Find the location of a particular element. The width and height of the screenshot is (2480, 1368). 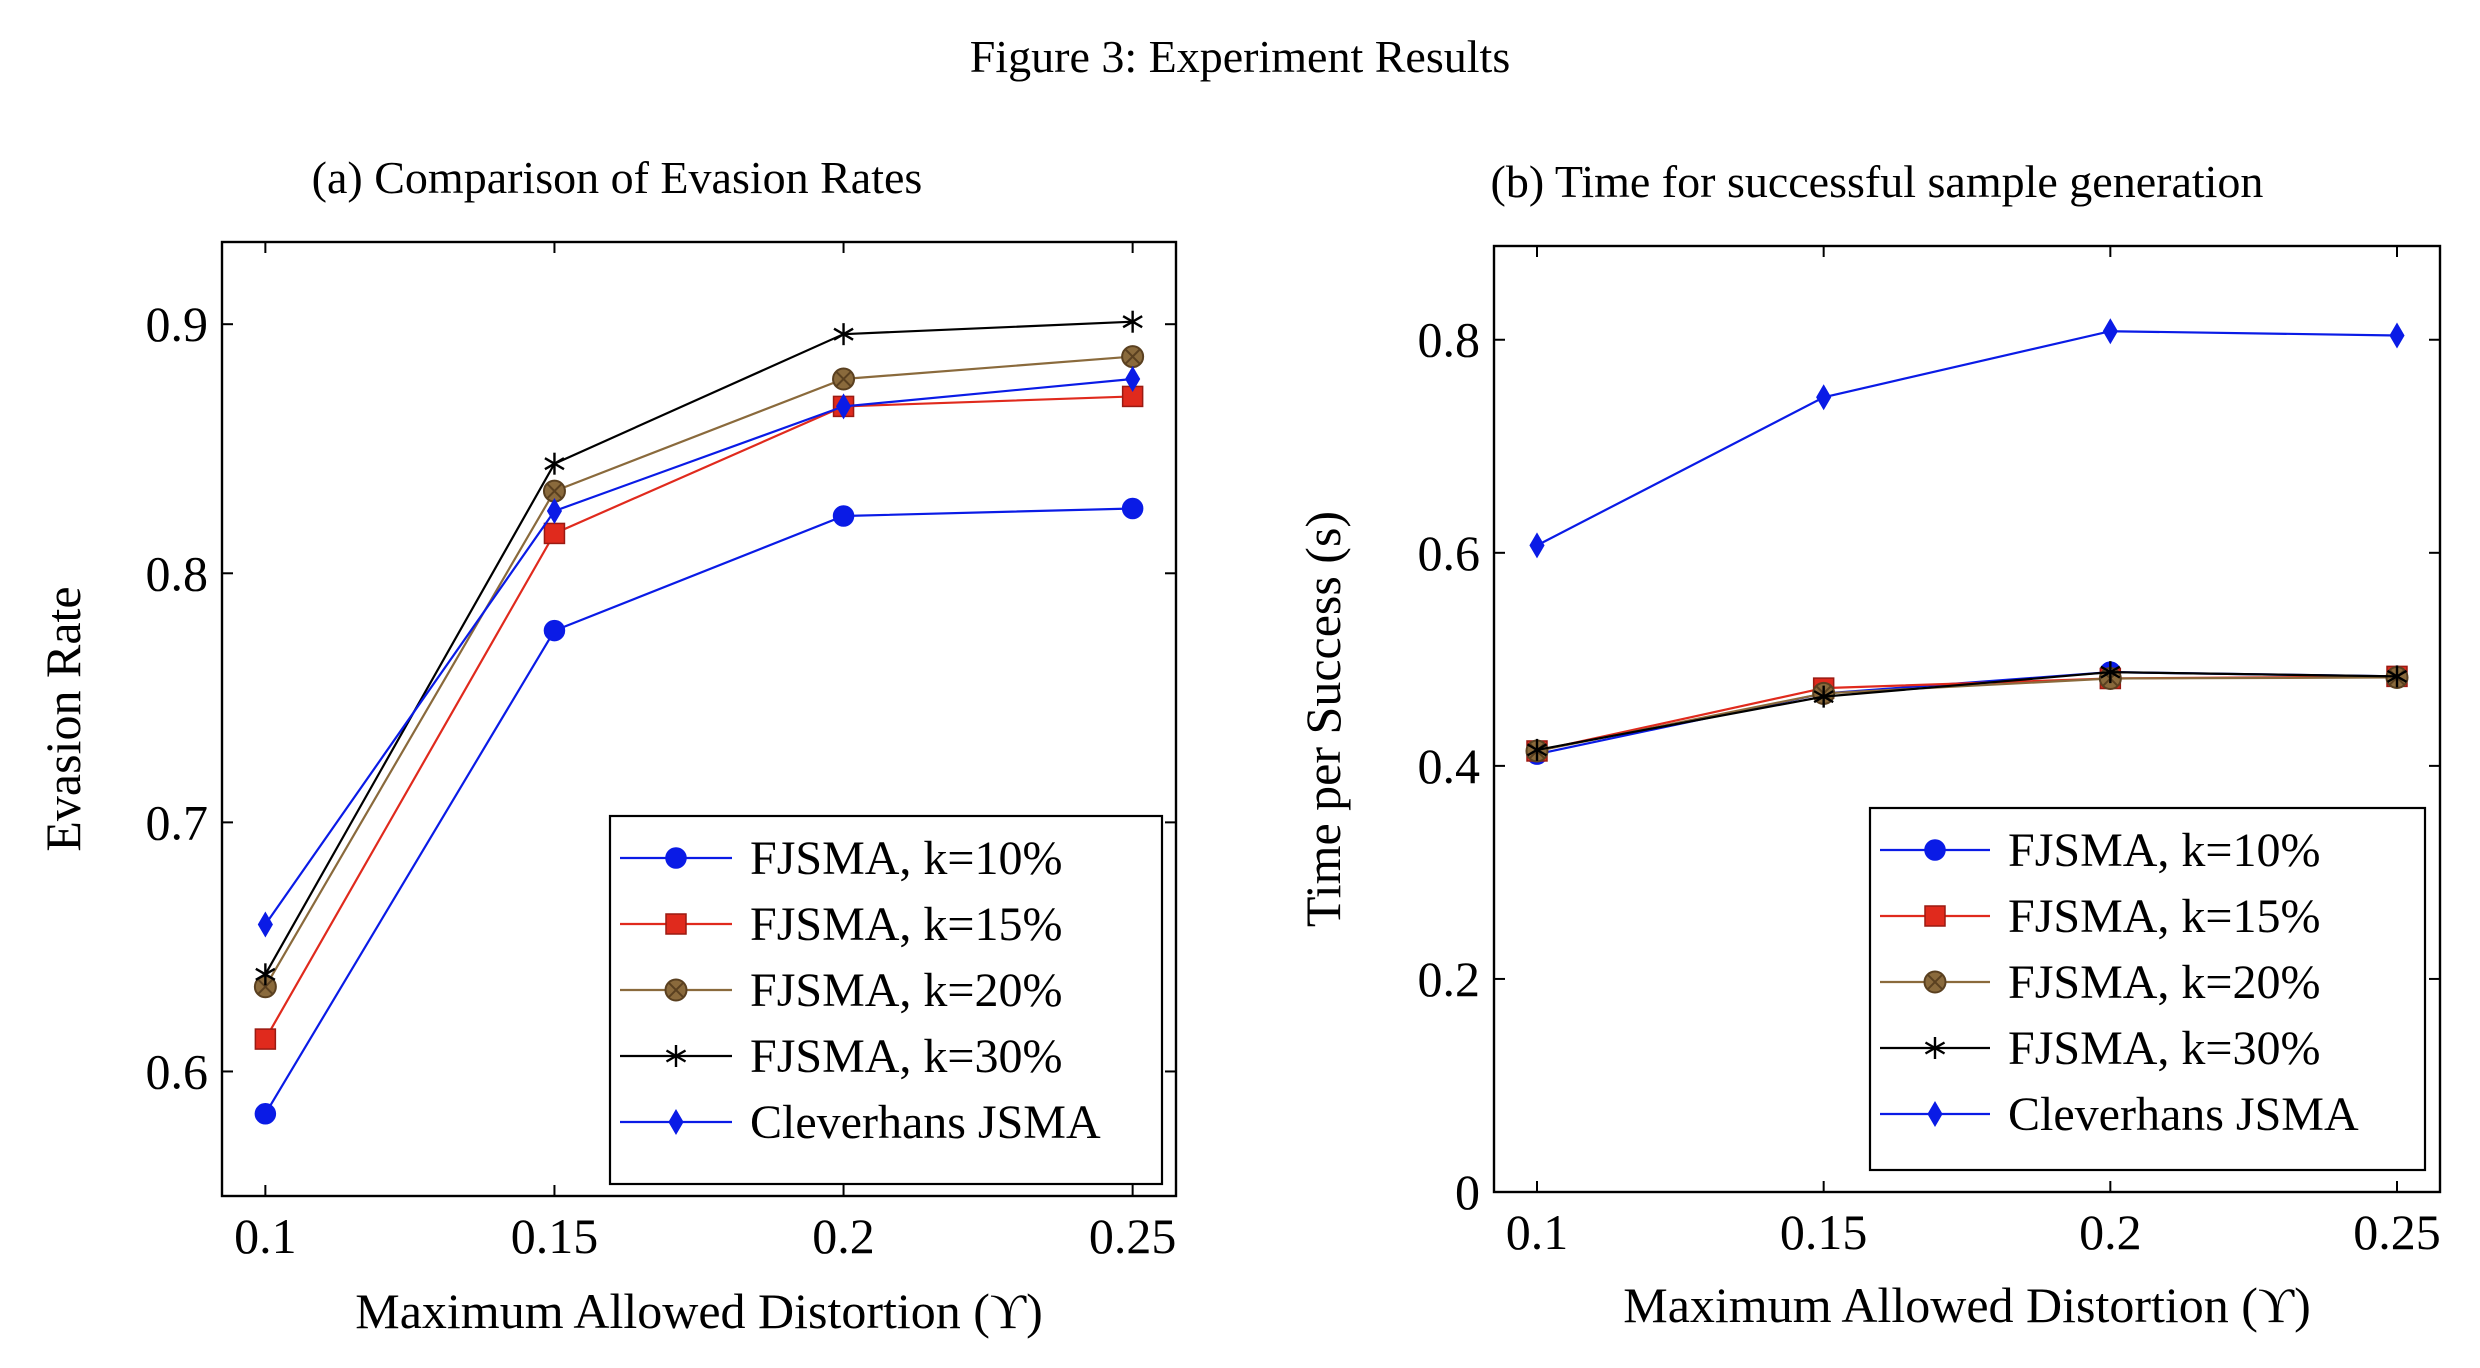

series-line-fjsma15 is located at coordinates (1967, 714).